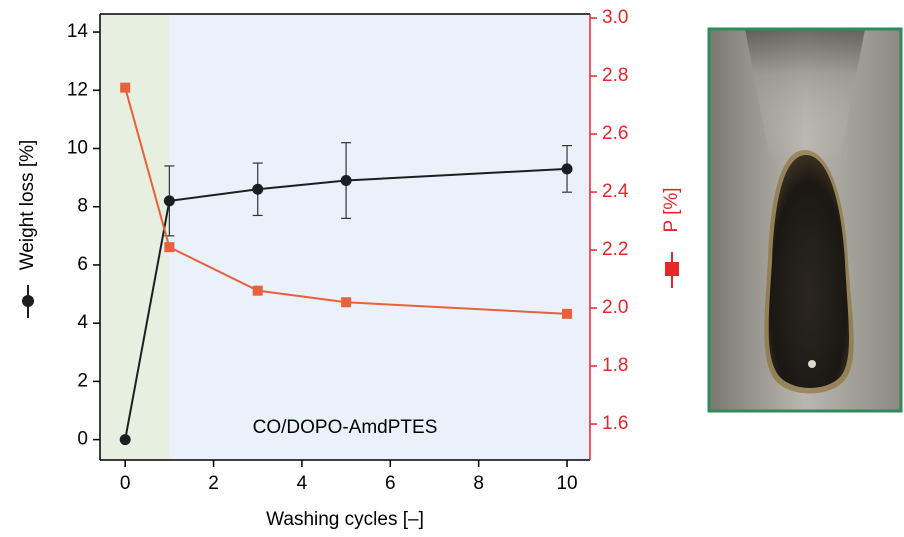  What do you see at coordinates (82, 206) in the screenshot?
I see `y-tick-label: 8` at bounding box center [82, 206].